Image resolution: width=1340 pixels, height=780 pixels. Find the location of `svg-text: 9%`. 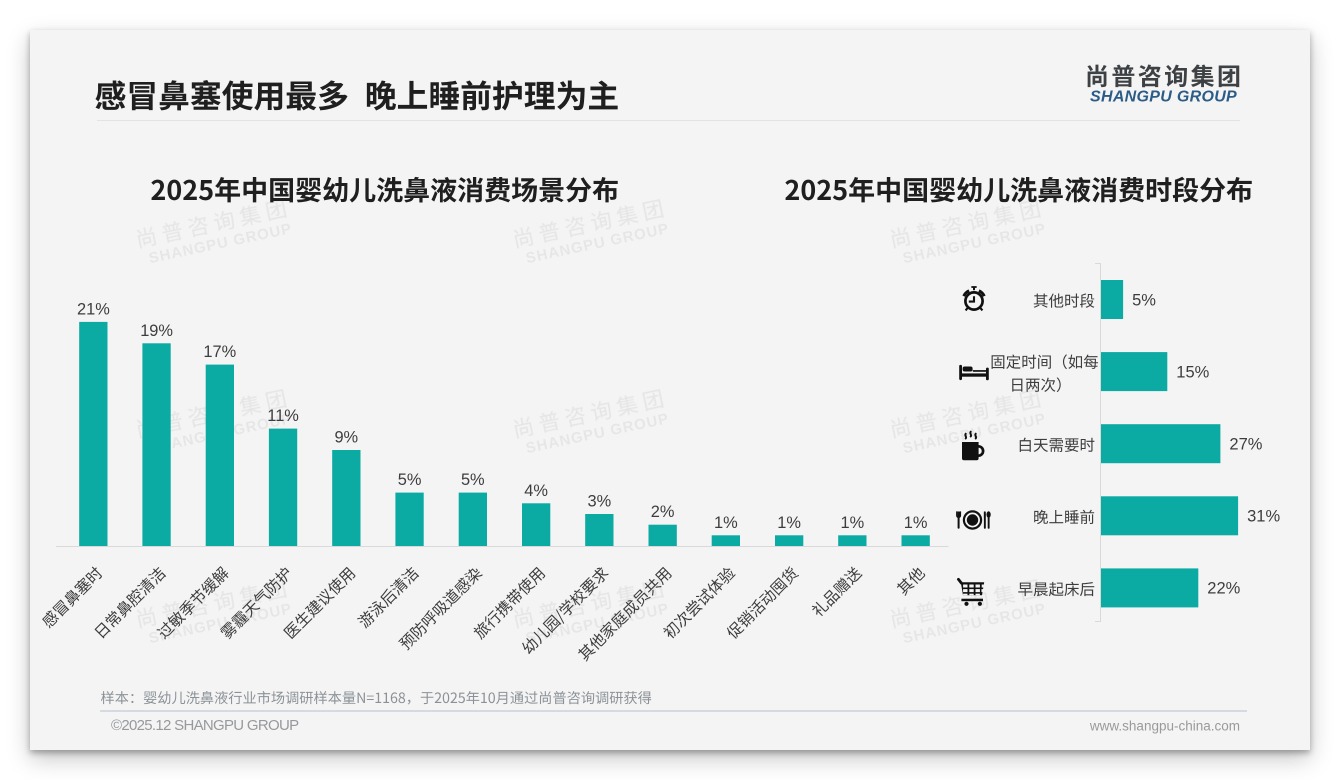

svg-text: 9% is located at coordinates (346, 438).